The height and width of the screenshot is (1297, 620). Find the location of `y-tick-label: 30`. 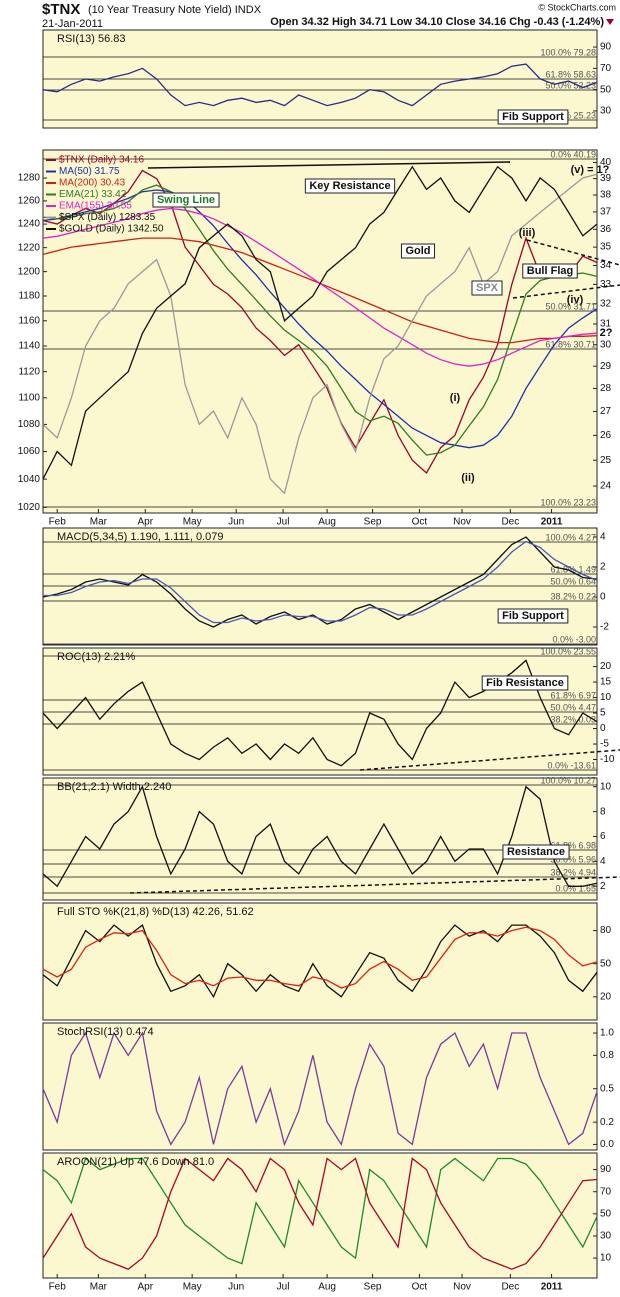

y-tick-label: 30 is located at coordinates (606, 344).